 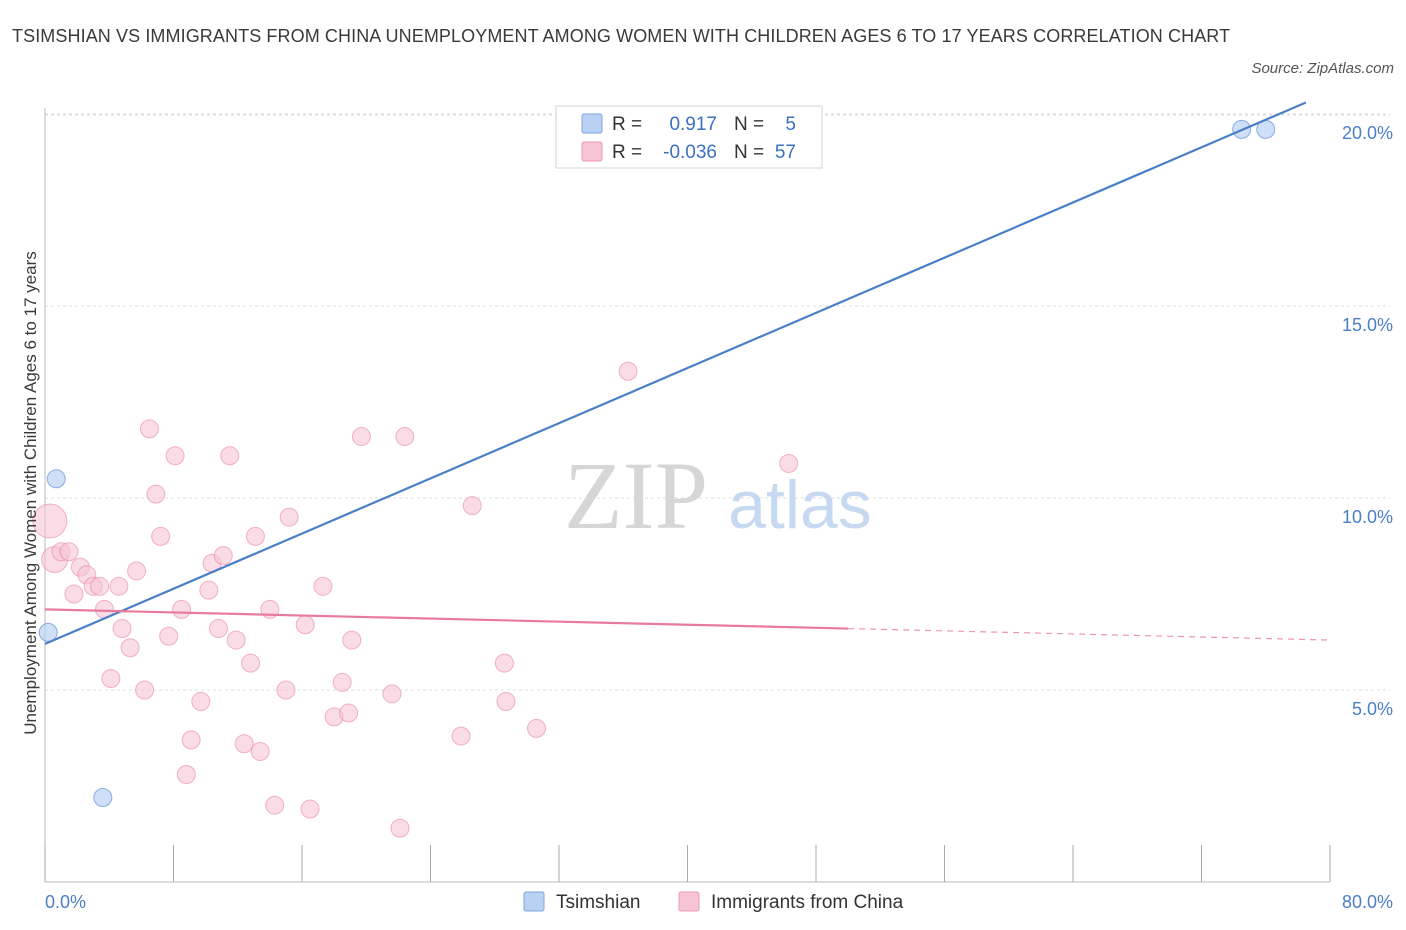 I want to click on legend-r-label-2: R =, so click(x=627, y=152).